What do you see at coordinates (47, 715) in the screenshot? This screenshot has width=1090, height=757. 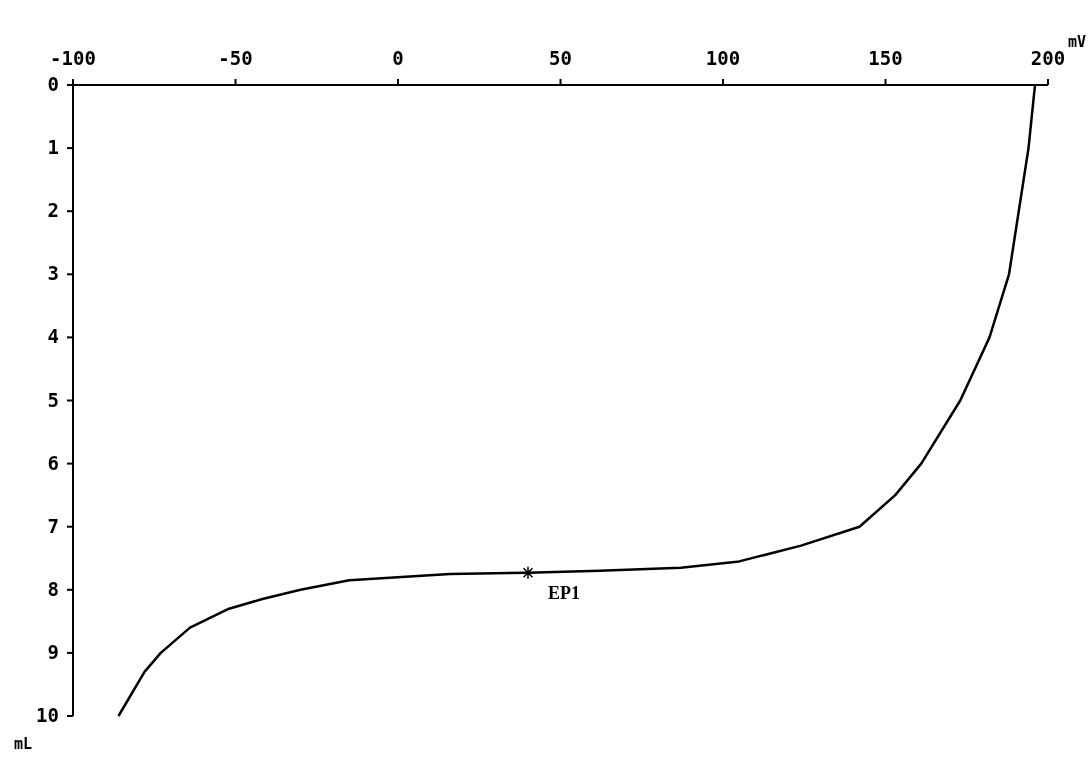 I see `y-tick-label: 10` at bounding box center [47, 715].